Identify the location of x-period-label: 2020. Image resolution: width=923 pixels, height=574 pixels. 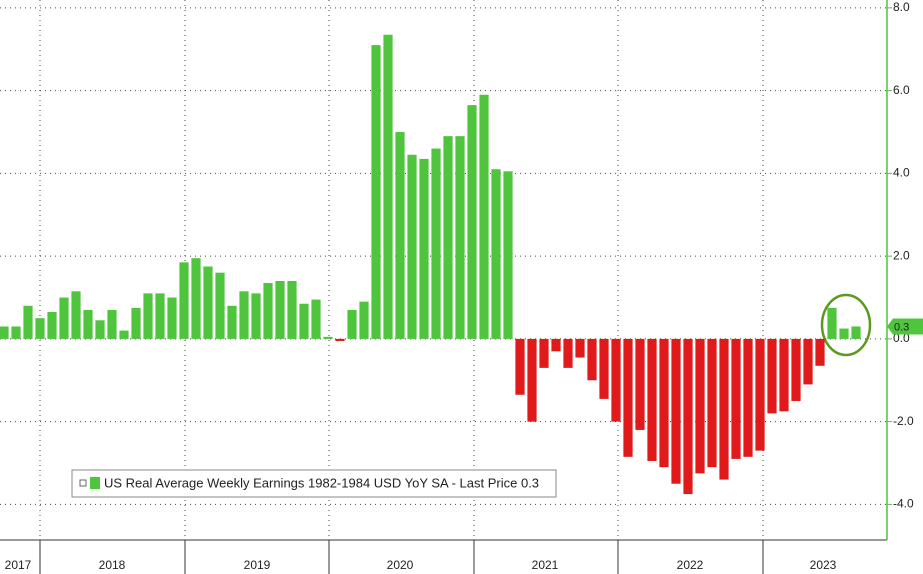
(400, 565).